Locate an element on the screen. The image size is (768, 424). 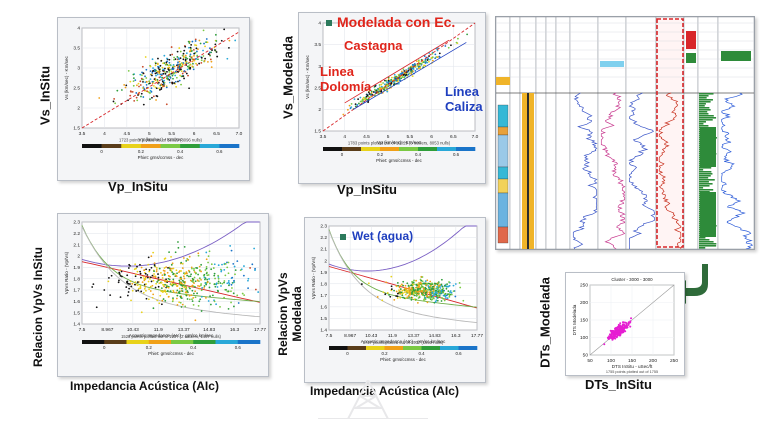
colorbar-tick: 0.6 is located at coordinates (219, 151).